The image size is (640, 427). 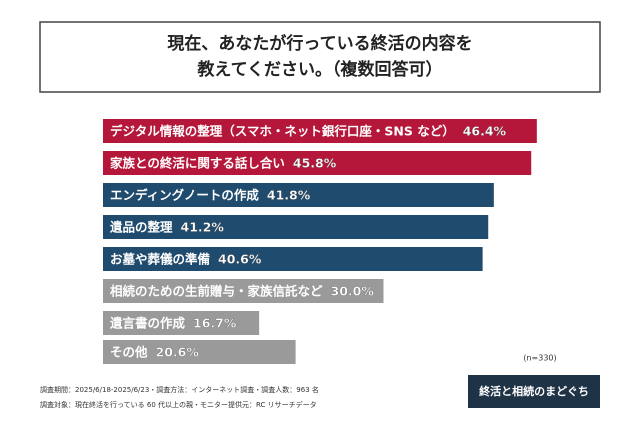 I want to click on value-label: 45.8%, so click(x=315, y=163).